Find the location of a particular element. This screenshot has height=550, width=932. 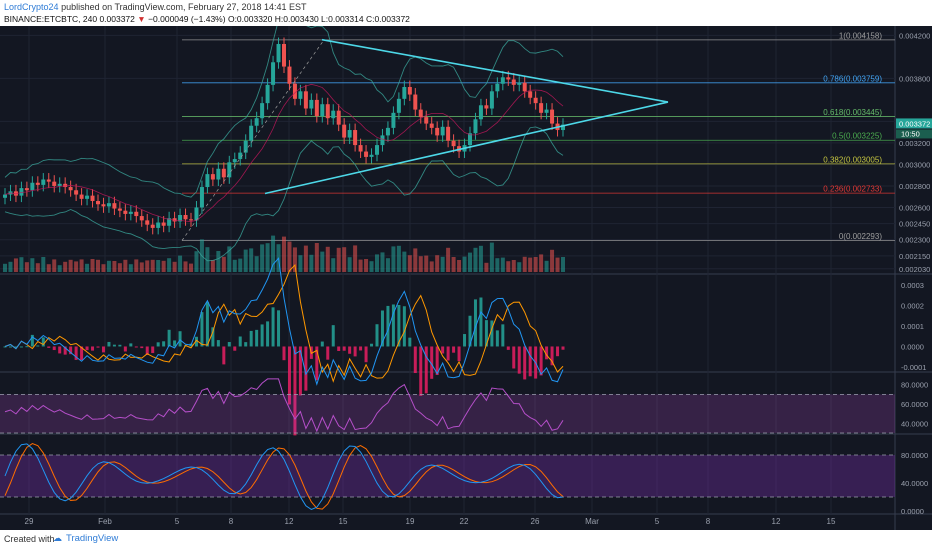

author-link: LordCrypto24 is located at coordinates (31, 7).